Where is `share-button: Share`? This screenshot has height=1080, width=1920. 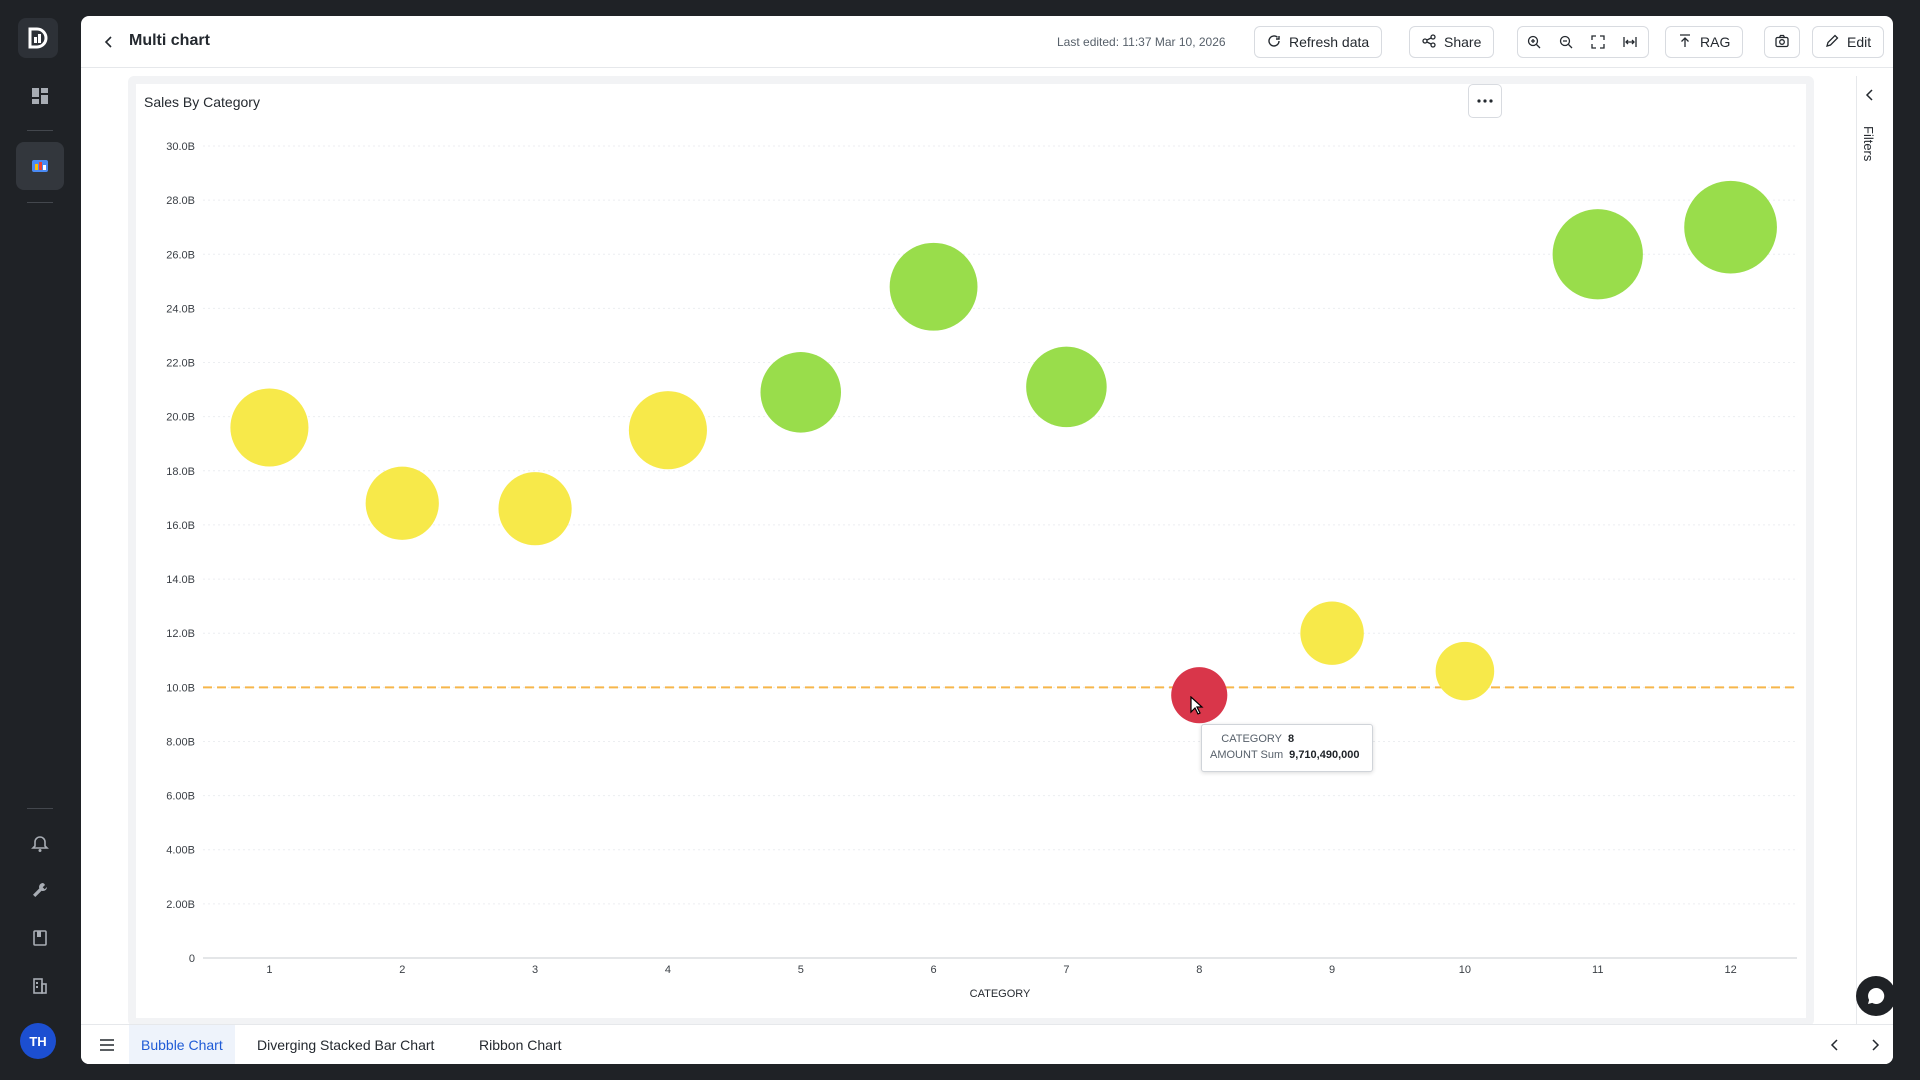
share-button: Share is located at coordinates (1452, 42).